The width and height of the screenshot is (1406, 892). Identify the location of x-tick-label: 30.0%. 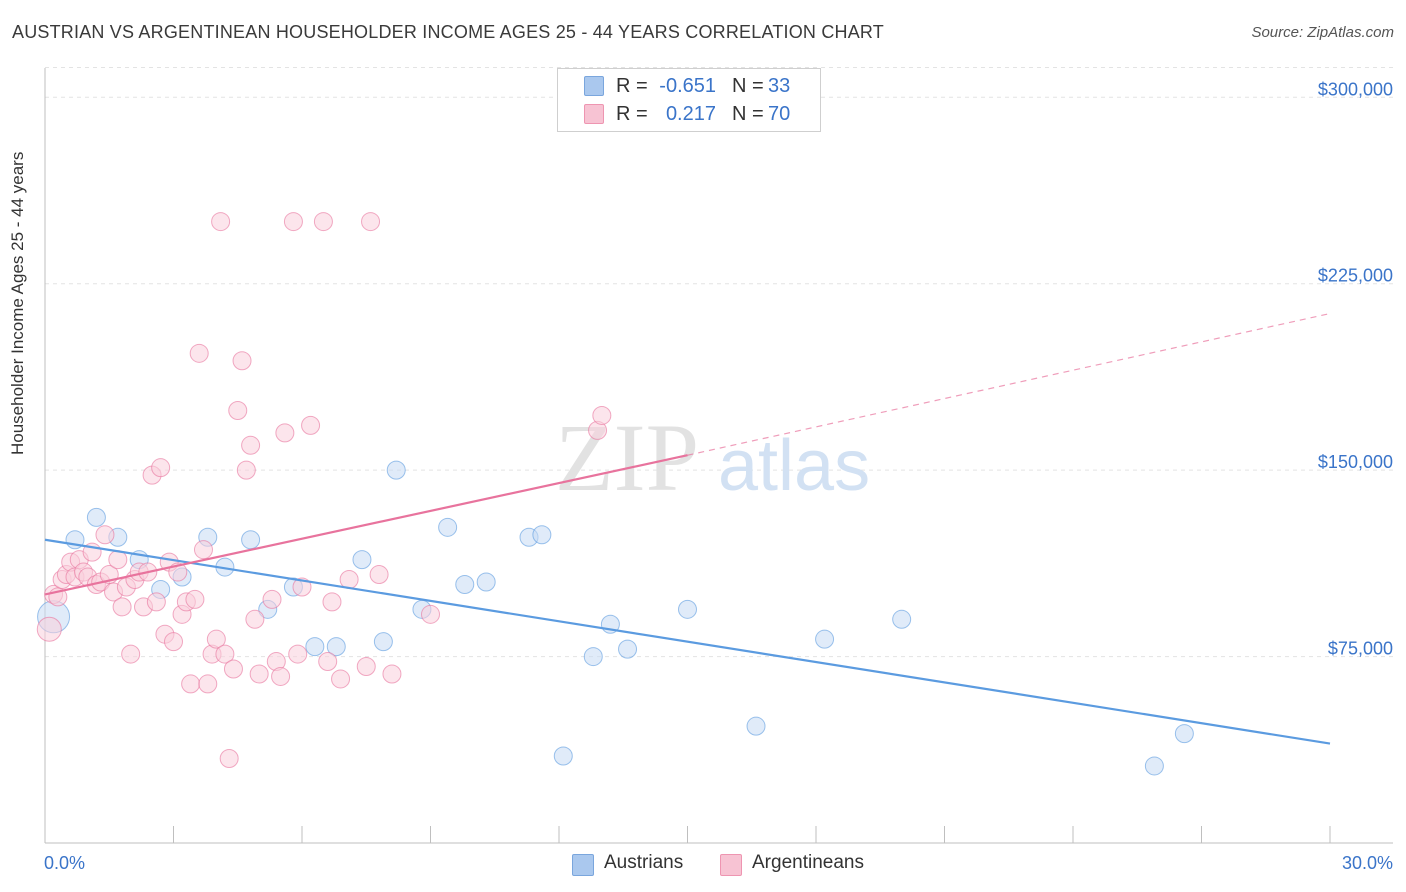
(1367, 863).